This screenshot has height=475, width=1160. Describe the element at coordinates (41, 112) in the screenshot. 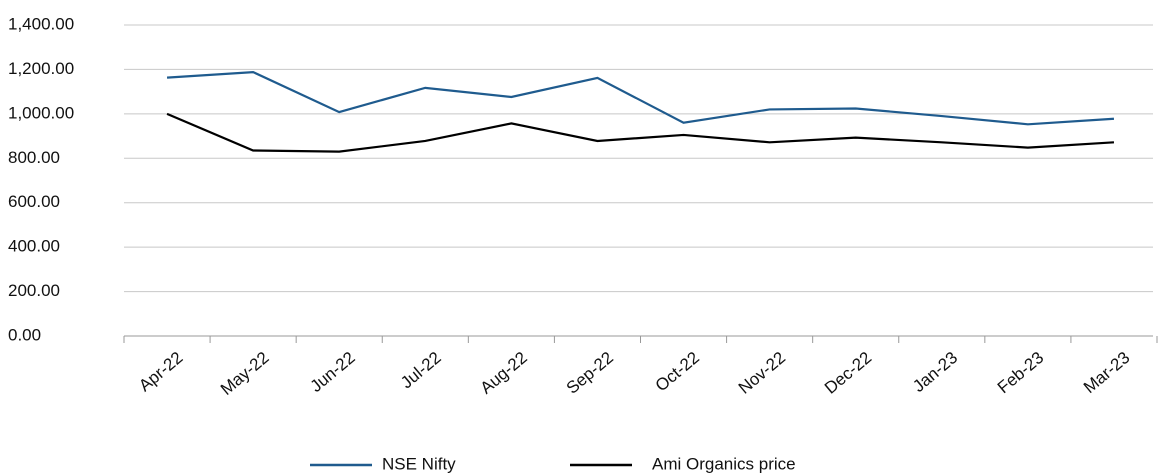

I see `y-tick-label: 1,000.00` at that location.